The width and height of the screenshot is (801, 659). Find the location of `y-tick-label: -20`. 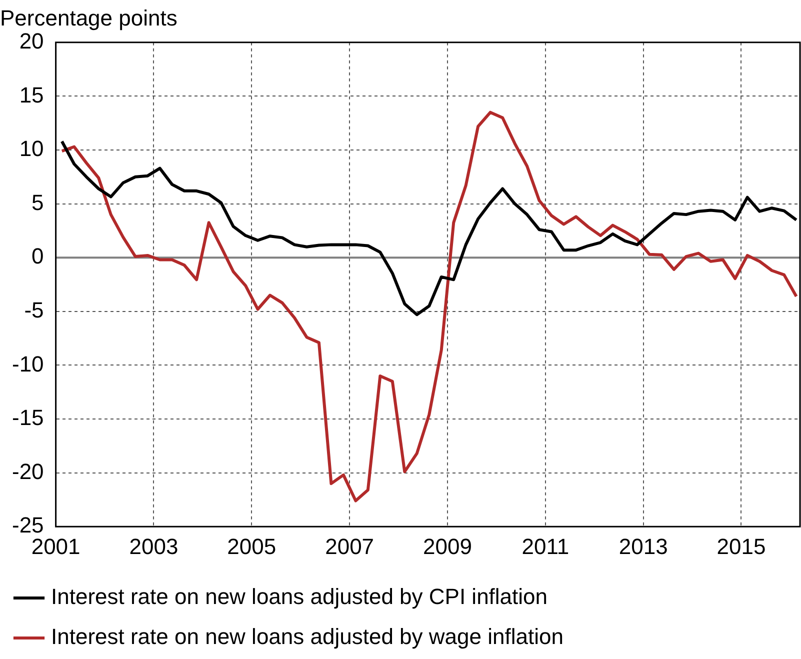

y-tick-label: -20 is located at coordinates (28, 471).